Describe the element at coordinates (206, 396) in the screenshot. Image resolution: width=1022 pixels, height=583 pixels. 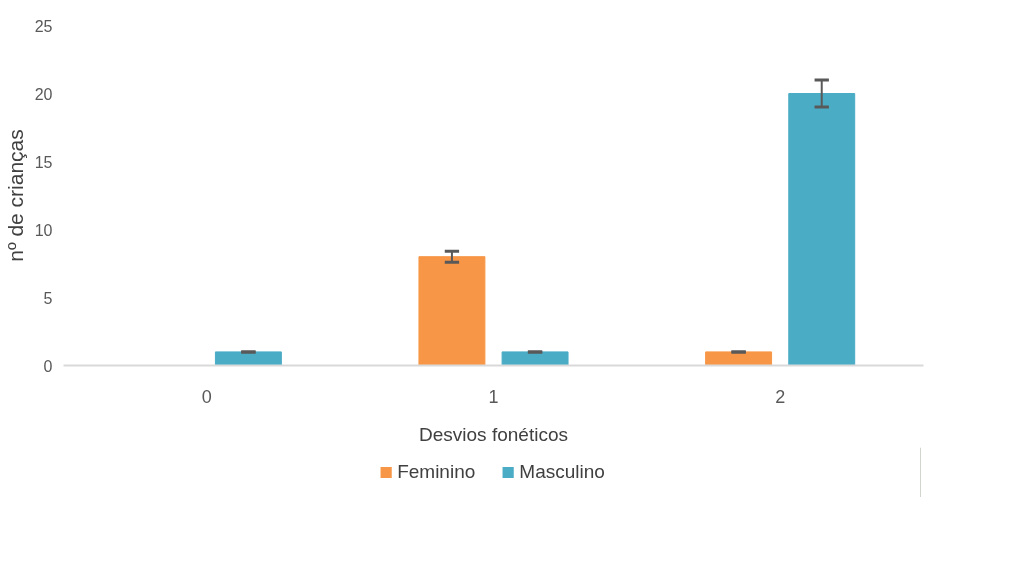
I see `x-tick-label: 0` at that location.